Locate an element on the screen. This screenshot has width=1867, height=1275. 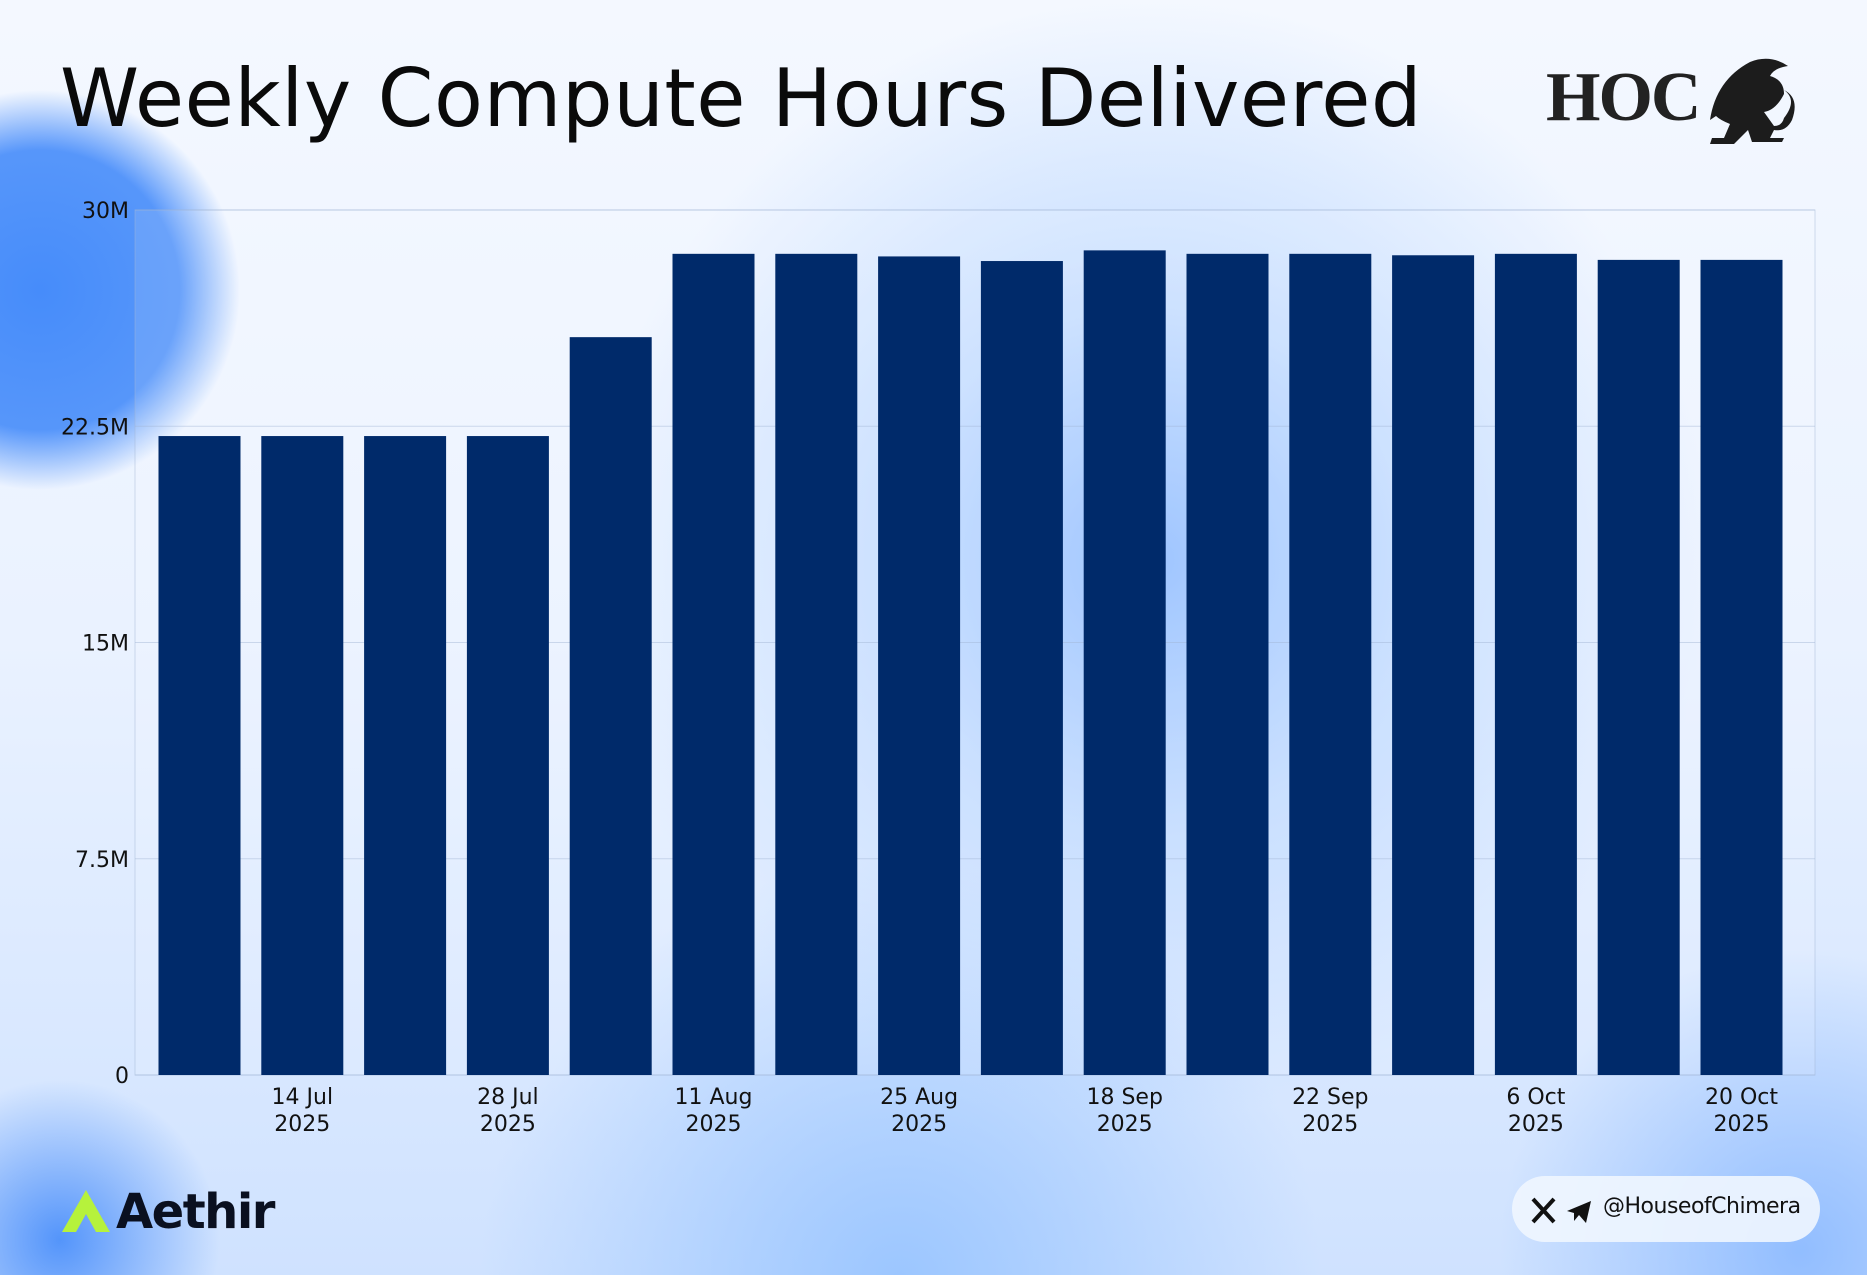
chart-title: Weekly Compute Hours Delivered is located at coordinates (741, 98).